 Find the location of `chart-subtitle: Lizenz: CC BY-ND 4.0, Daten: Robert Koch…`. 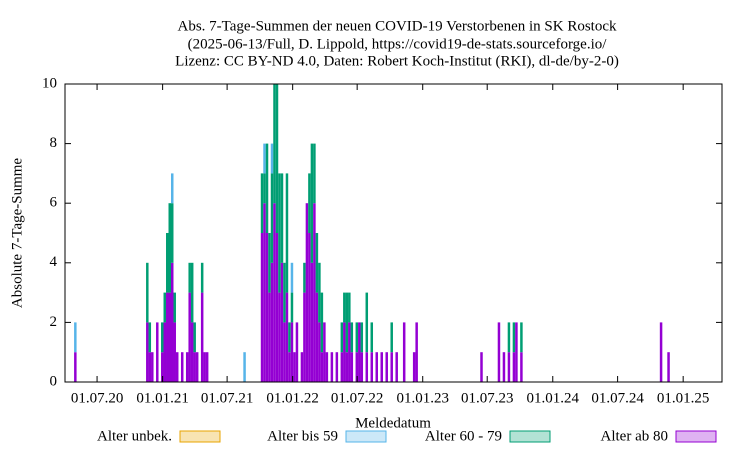

chart-subtitle: Lizenz: CC BY-ND 4.0, Daten: Robert Koch… is located at coordinates (397, 61).